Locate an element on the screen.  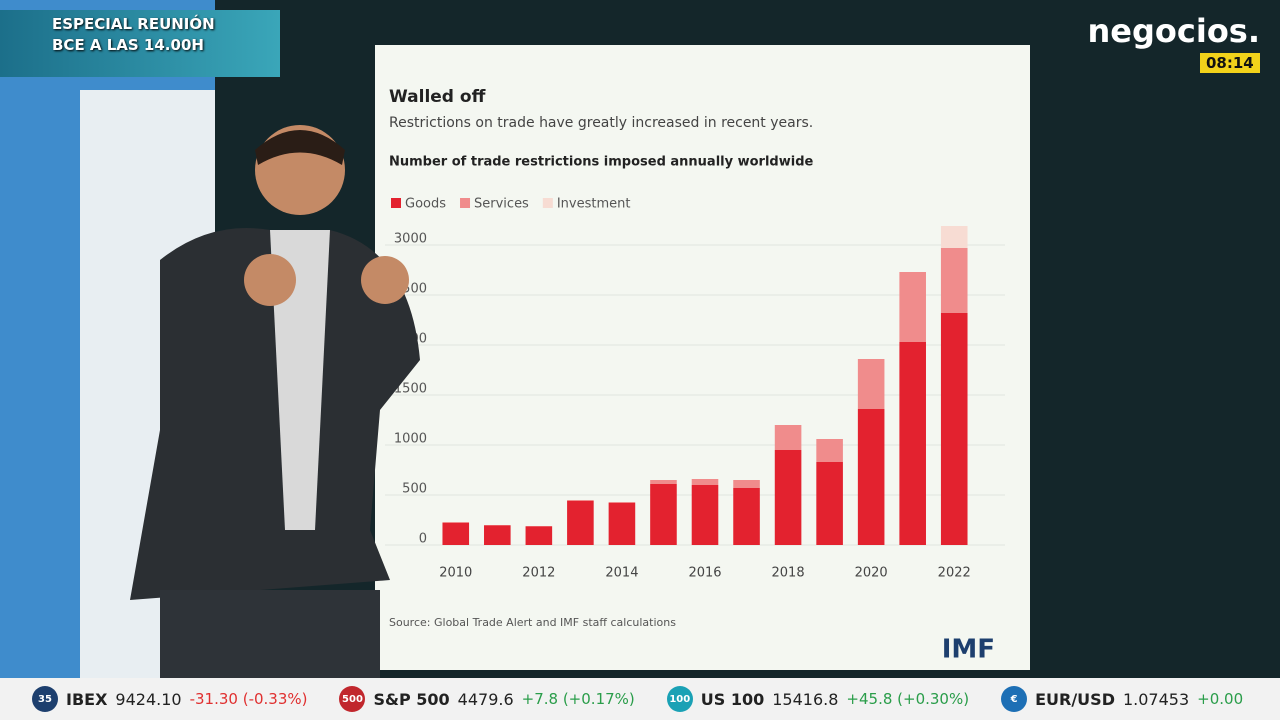
legend-label: Investment is located at coordinates (594, 204).